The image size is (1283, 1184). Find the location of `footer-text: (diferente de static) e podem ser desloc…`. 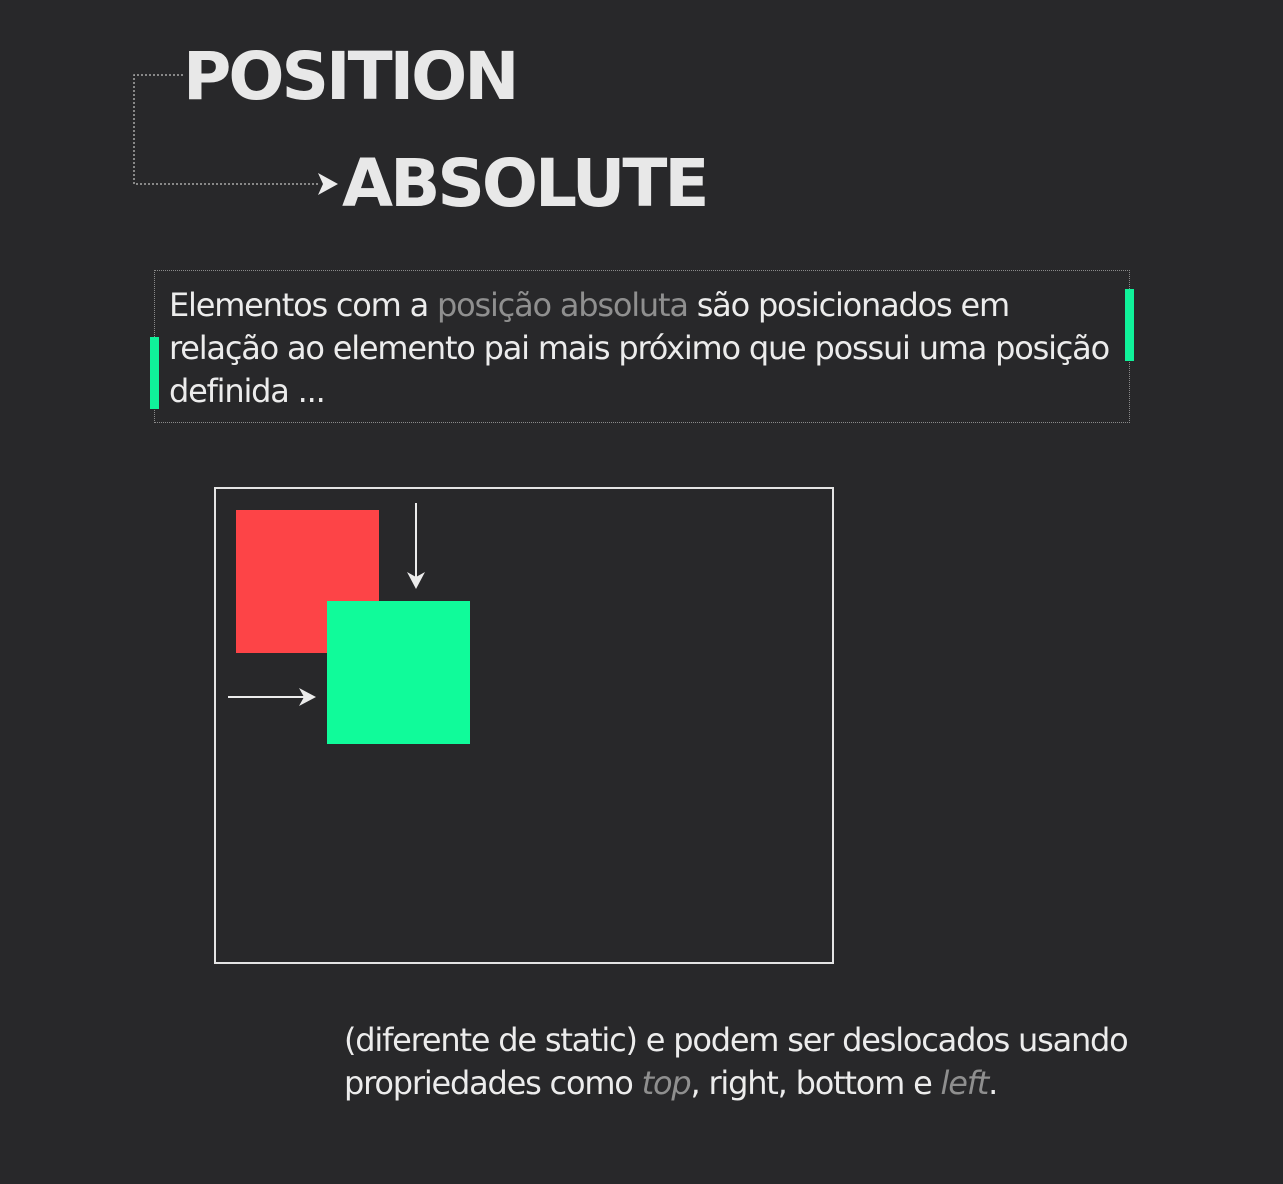

footer-text: (diferente de static) e podem ser desloc… is located at coordinates (784, 1062).